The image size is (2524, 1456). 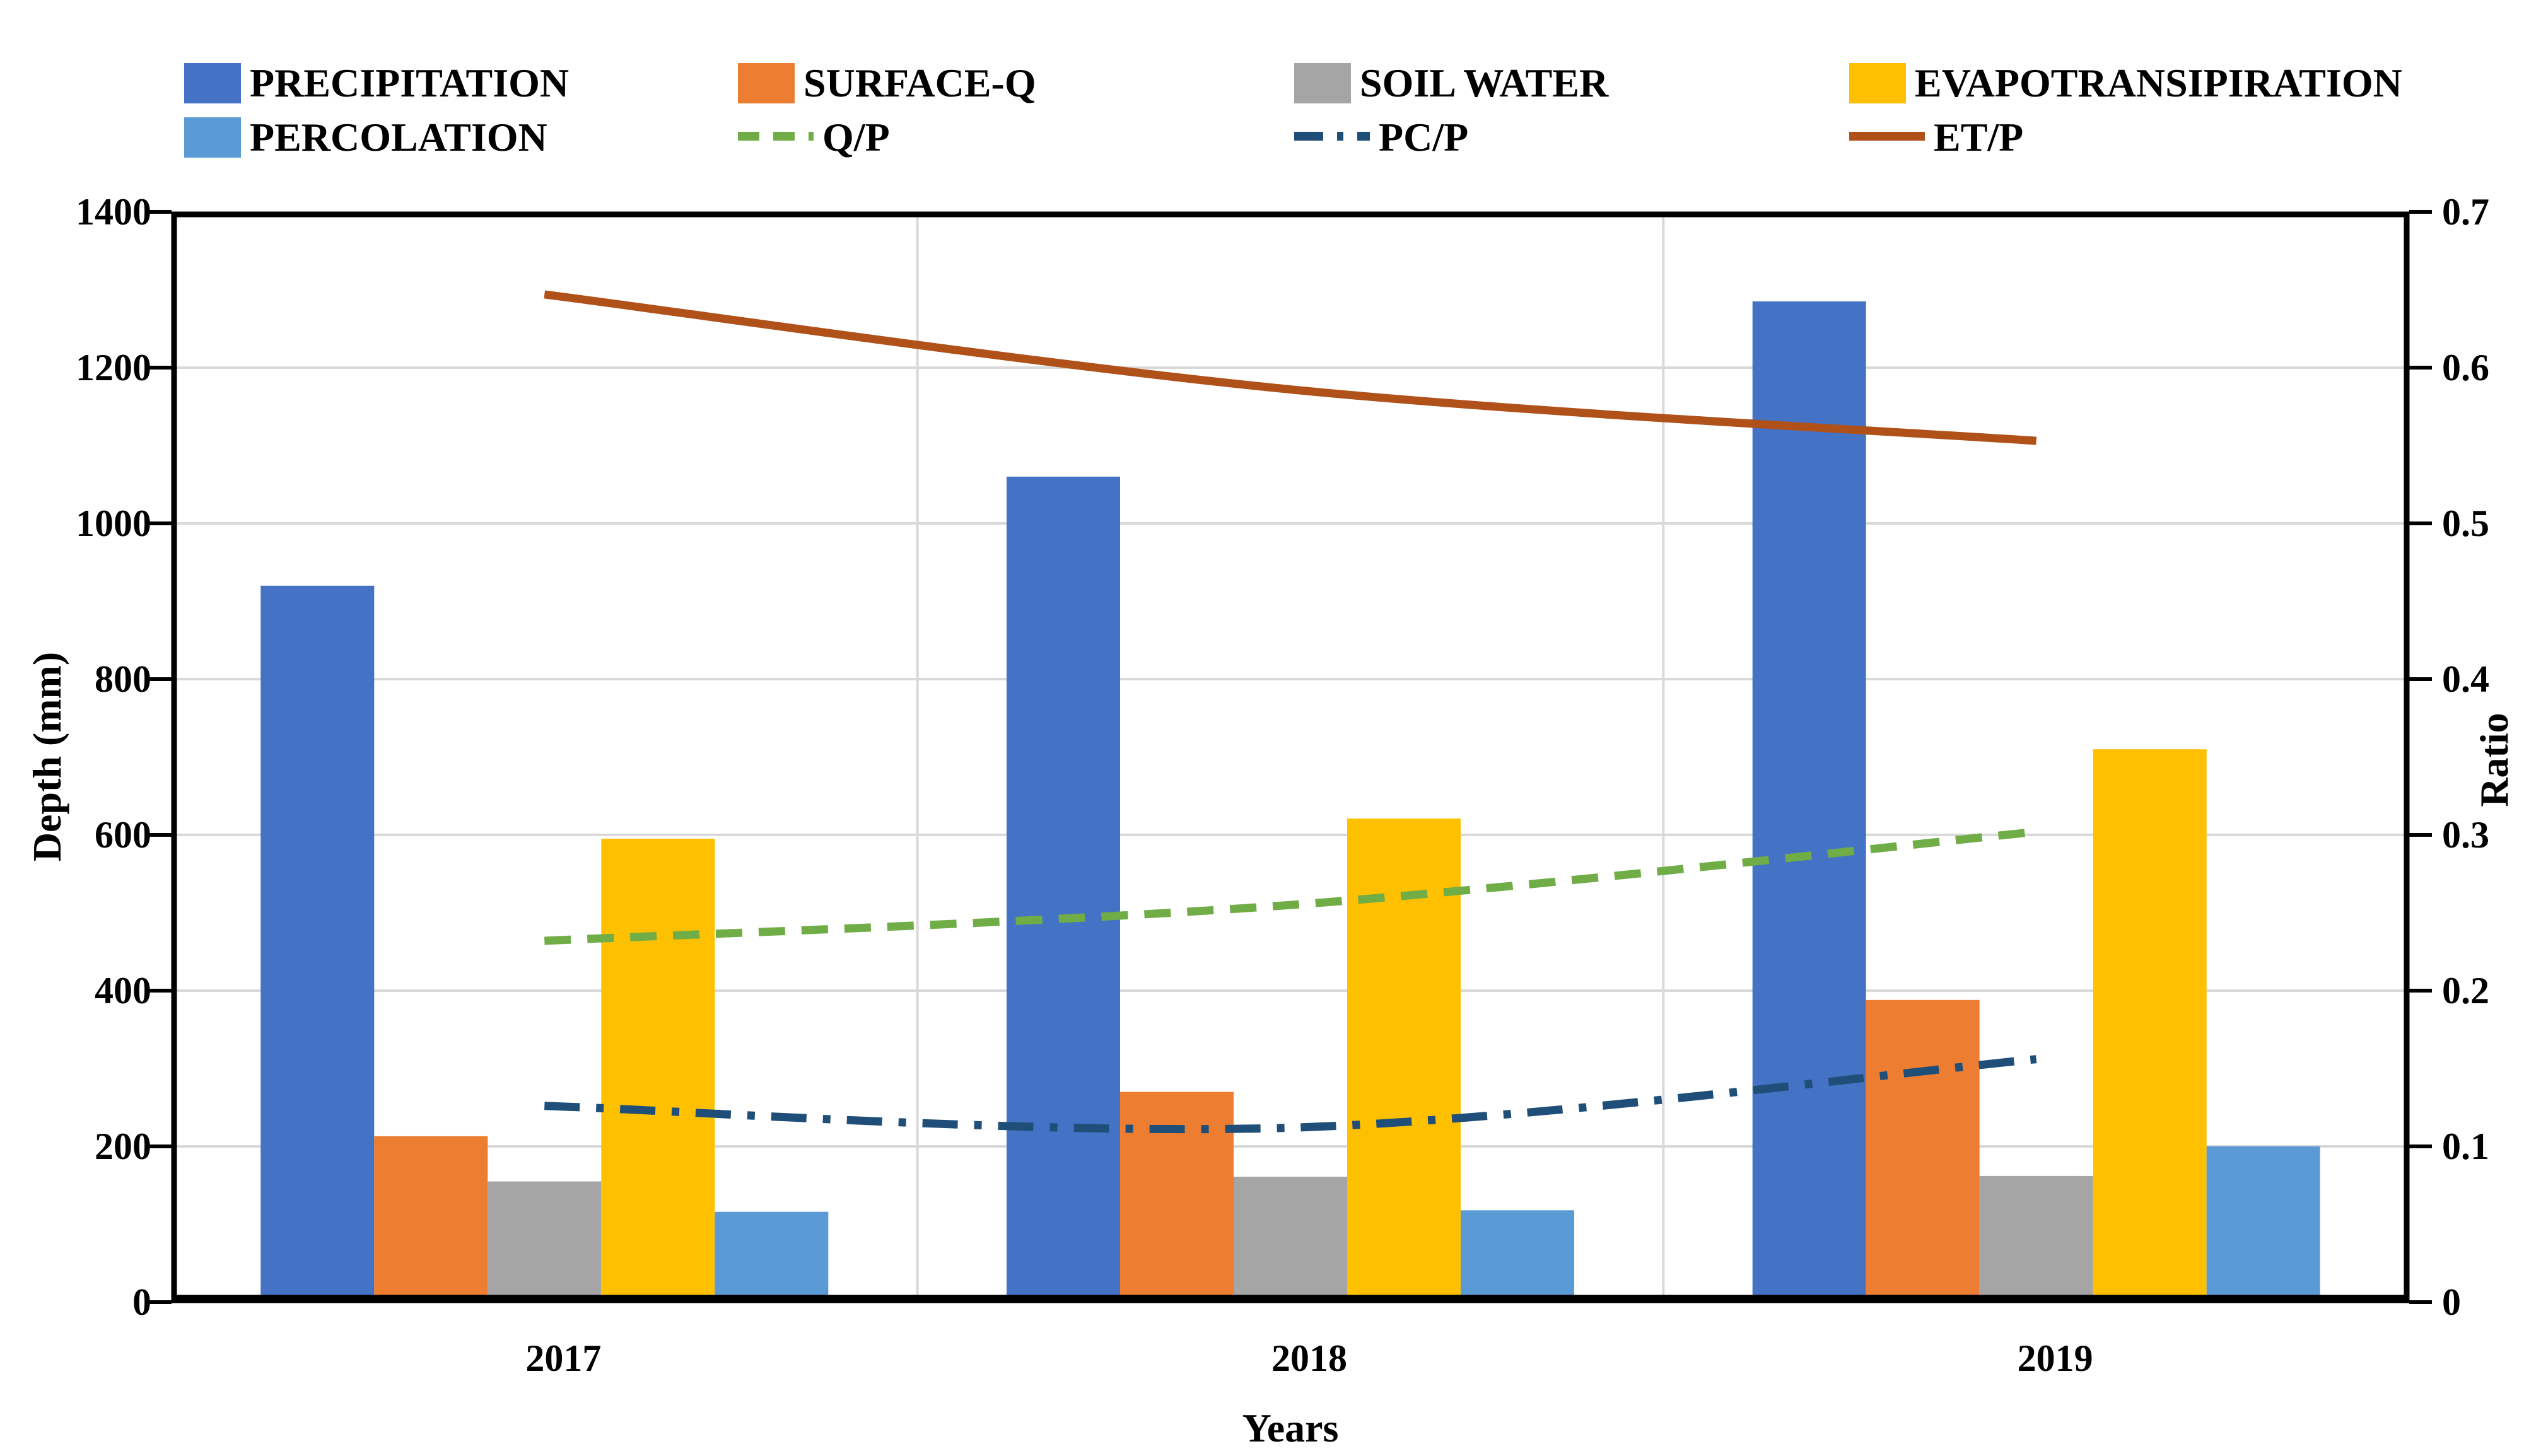 What do you see at coordinates (776, 138) in the screenshot?
I see `qp-dashed-line-icon` at bounding box center [776, 138].